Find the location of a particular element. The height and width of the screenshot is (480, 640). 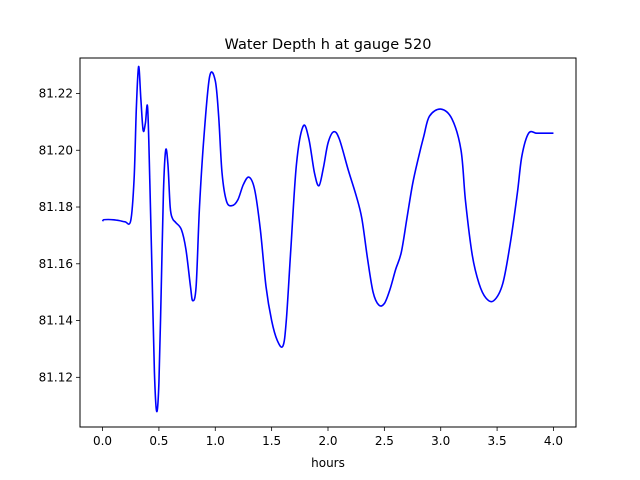

x-axis-label: hours is located at coordinates (328, 463).